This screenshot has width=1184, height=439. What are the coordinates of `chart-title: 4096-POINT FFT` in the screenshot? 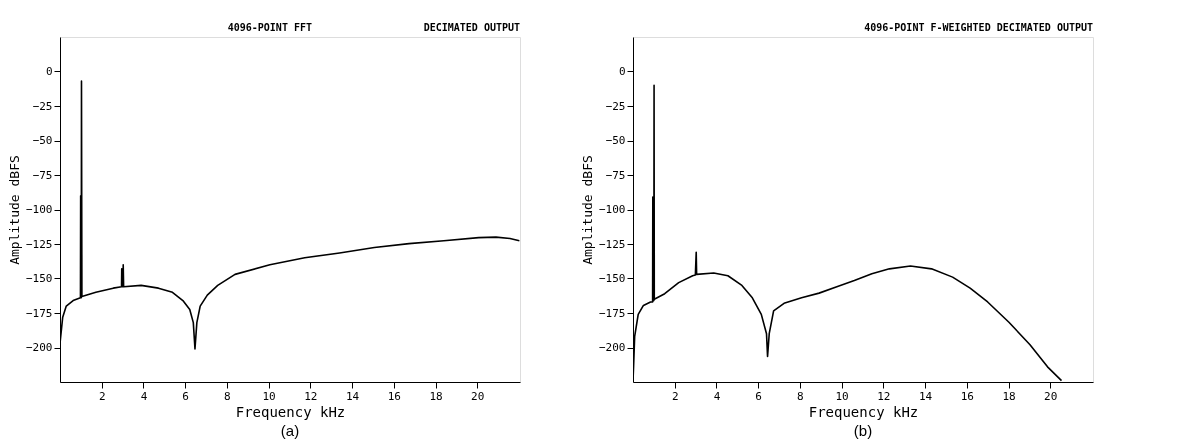 It's located at (269, 27).